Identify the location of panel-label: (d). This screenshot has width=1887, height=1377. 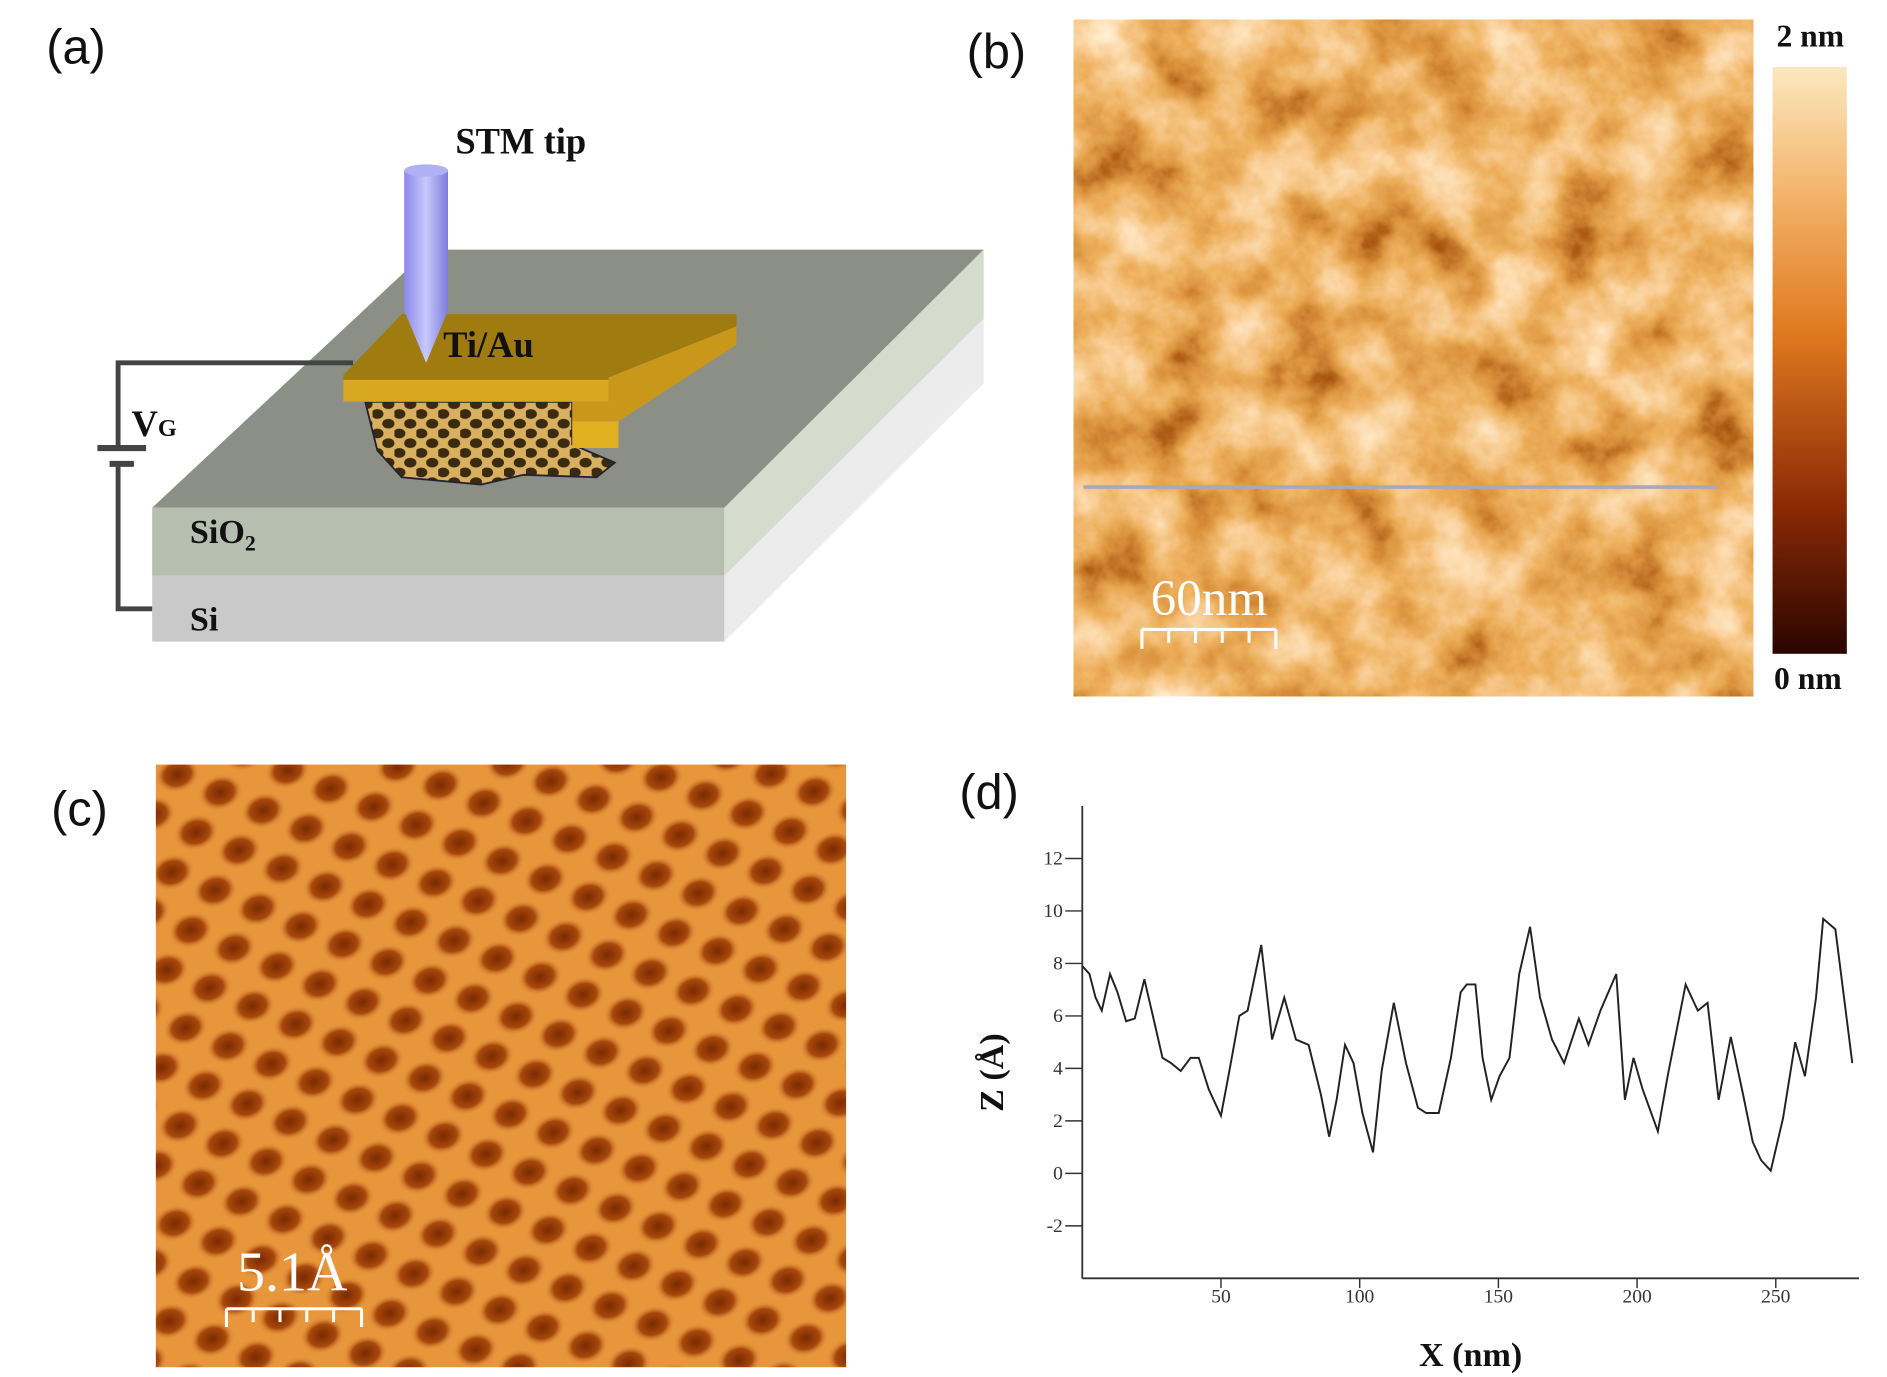
(989, 792).